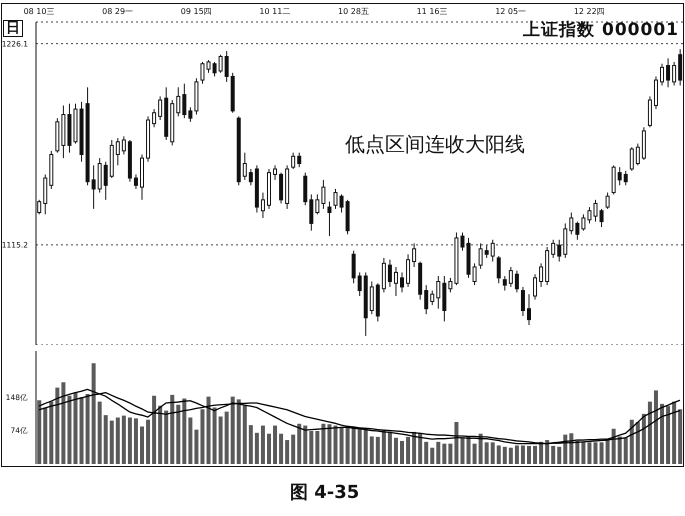 The image size is (685, 516). Describe the element at coordinates (39, 11) in the screenshot. I see `x-tick-label: 08 10三` at that location.